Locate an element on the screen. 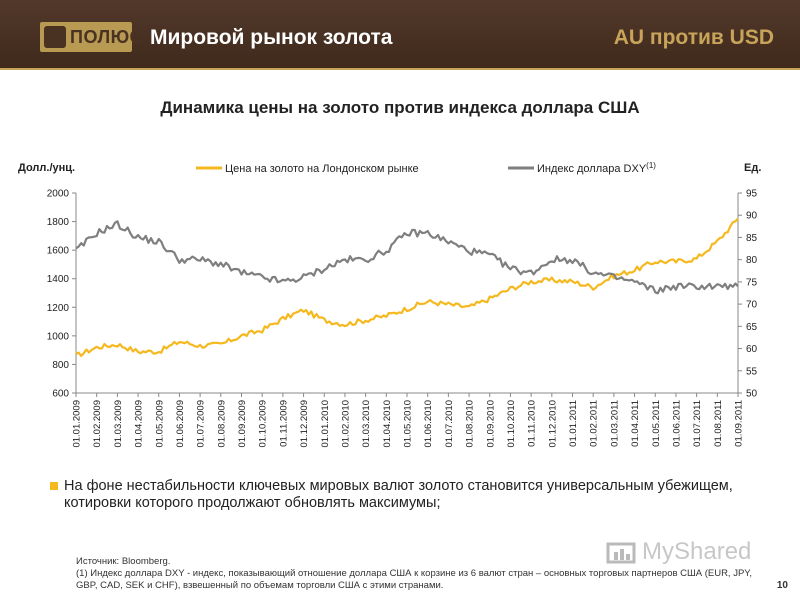 The image size is (800, 600). x-tick-label: 01.08.2010 is located at coordinates (470, 424).